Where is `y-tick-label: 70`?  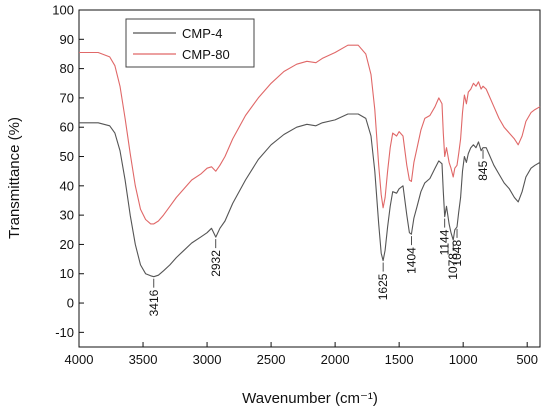
y-tick-label: 70 is located at coordinates (67, 97).